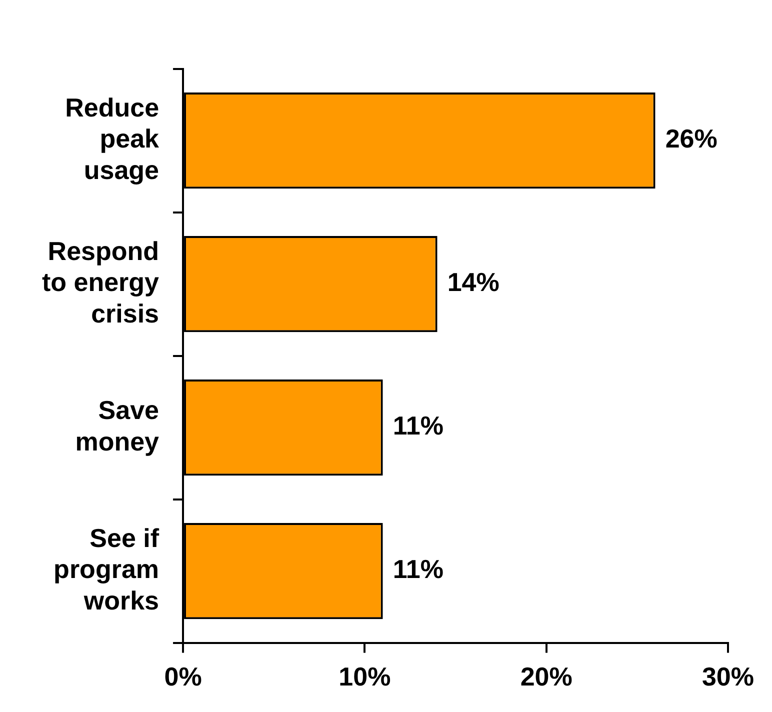 The height and width of the screenshot is (712, 772). Describe the element at coordinates (117, 425) in the screenshot. I see `y-tick-label: Save money` at that location.